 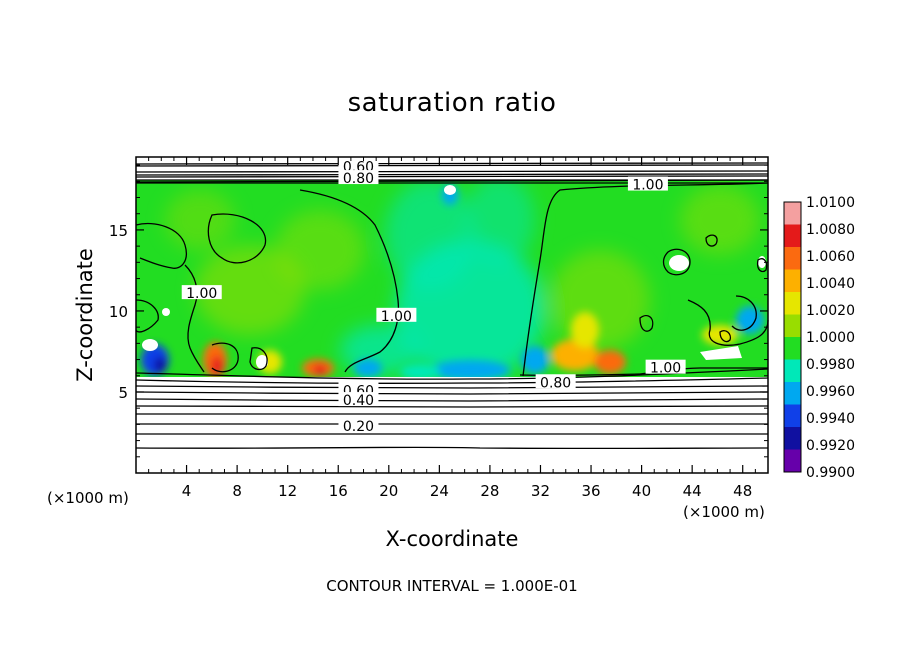 What do you see at coordinates (742, 491) in the screenshot?
I see `x-tick-label: 48` at bounding box center [742, 491].